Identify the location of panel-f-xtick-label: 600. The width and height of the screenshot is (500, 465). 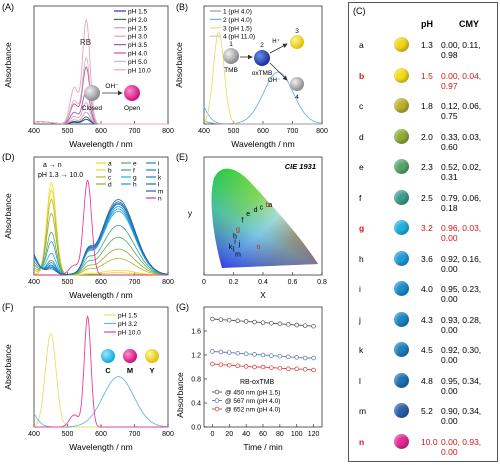
(101, 434).